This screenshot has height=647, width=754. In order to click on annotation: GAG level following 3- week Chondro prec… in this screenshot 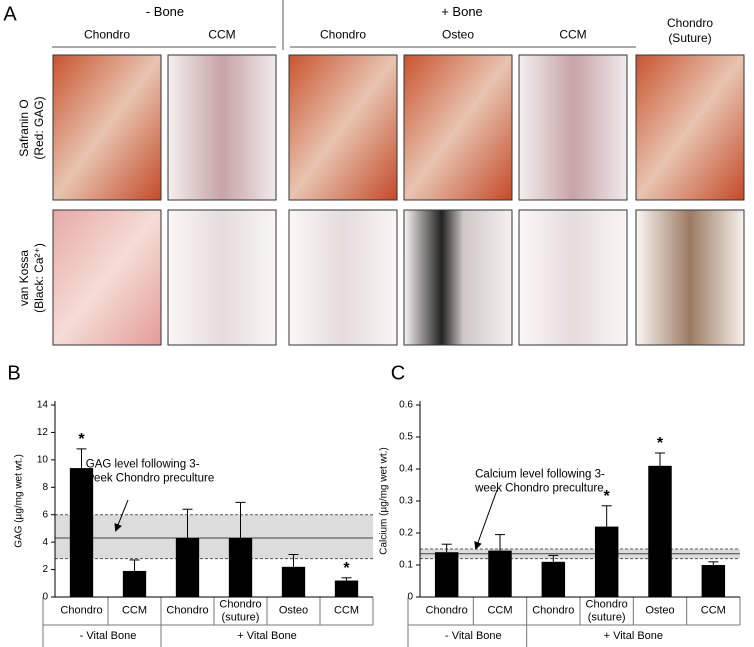, I will do `click(150, 471)`.